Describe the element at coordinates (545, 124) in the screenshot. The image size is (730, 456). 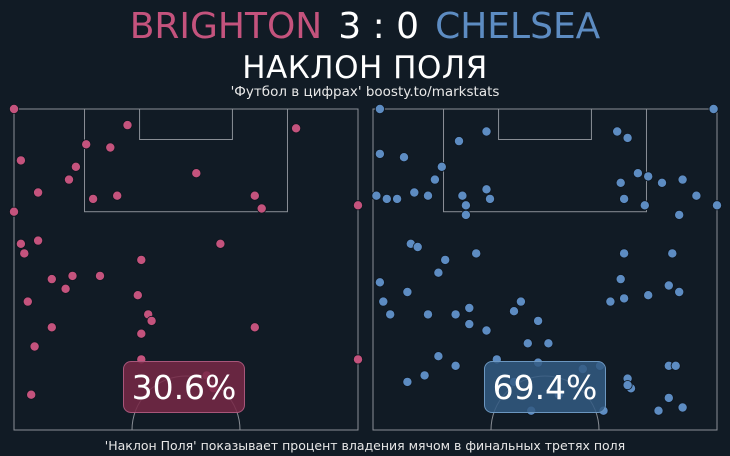
I see `away-six-yard-box` at that location.